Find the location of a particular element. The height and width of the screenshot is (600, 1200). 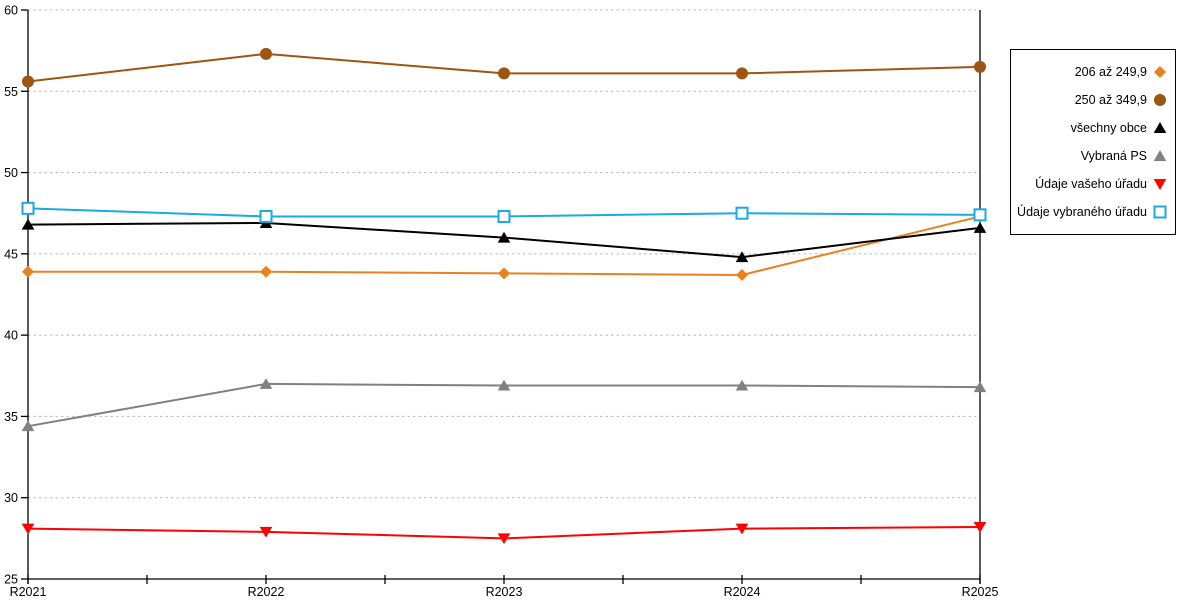

diamond-marker-shape is located at coordinates (1160, 72).